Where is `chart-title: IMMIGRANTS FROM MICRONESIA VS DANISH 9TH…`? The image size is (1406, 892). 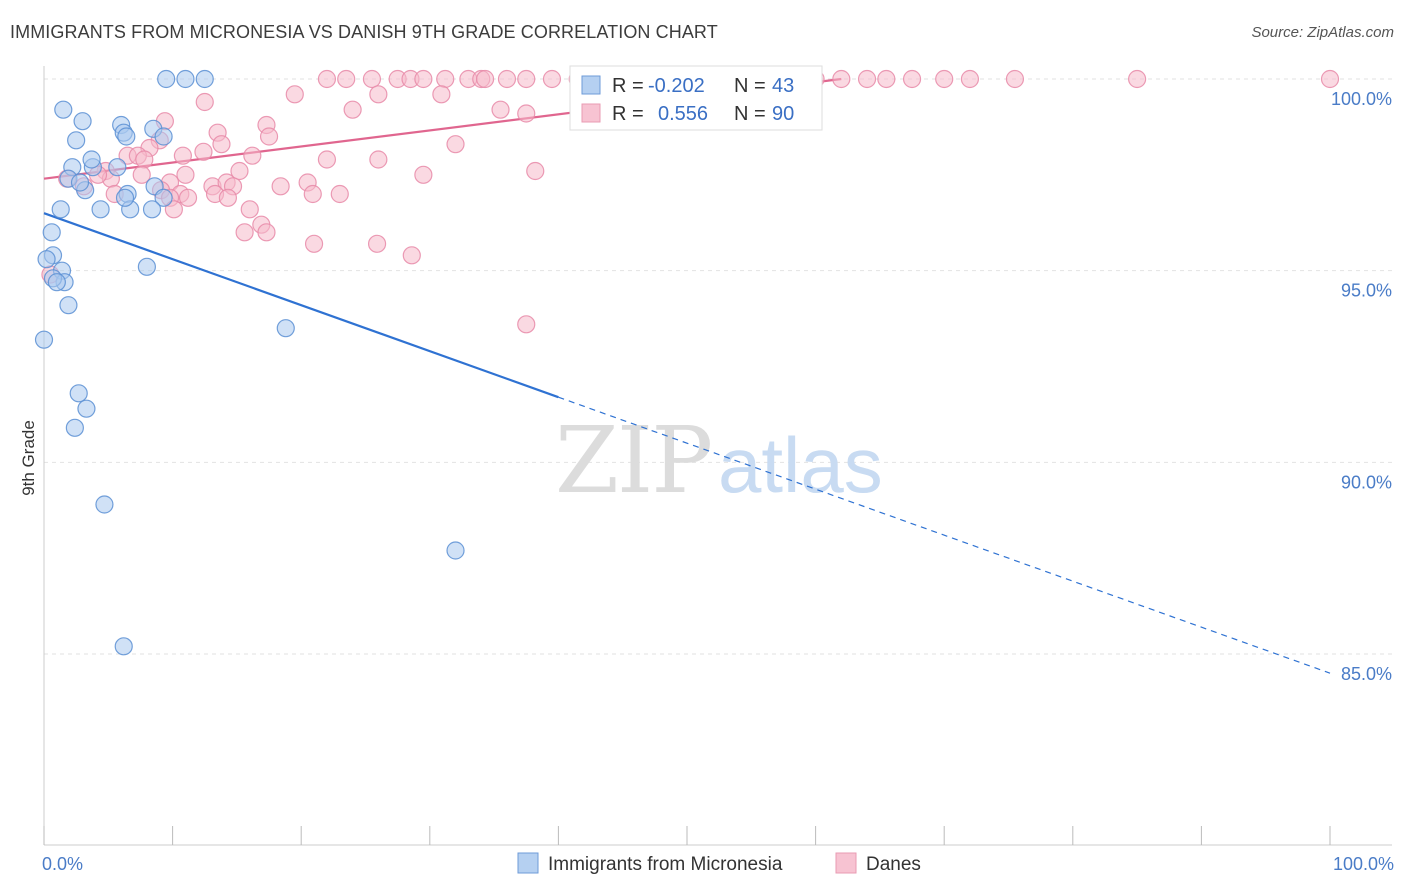
chart-title: IMMIGRANTS FROM MICRONESIA VS DANISH 9TH… is located at coordinates (364, 32).